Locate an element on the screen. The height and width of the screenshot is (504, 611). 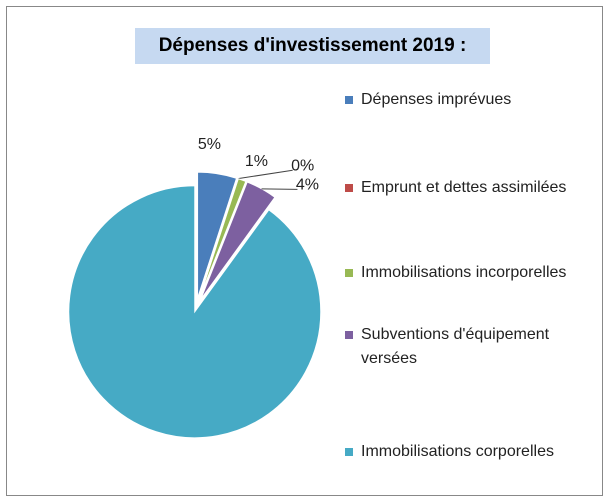
data-label: 4% is located at coordinates (307, 185).